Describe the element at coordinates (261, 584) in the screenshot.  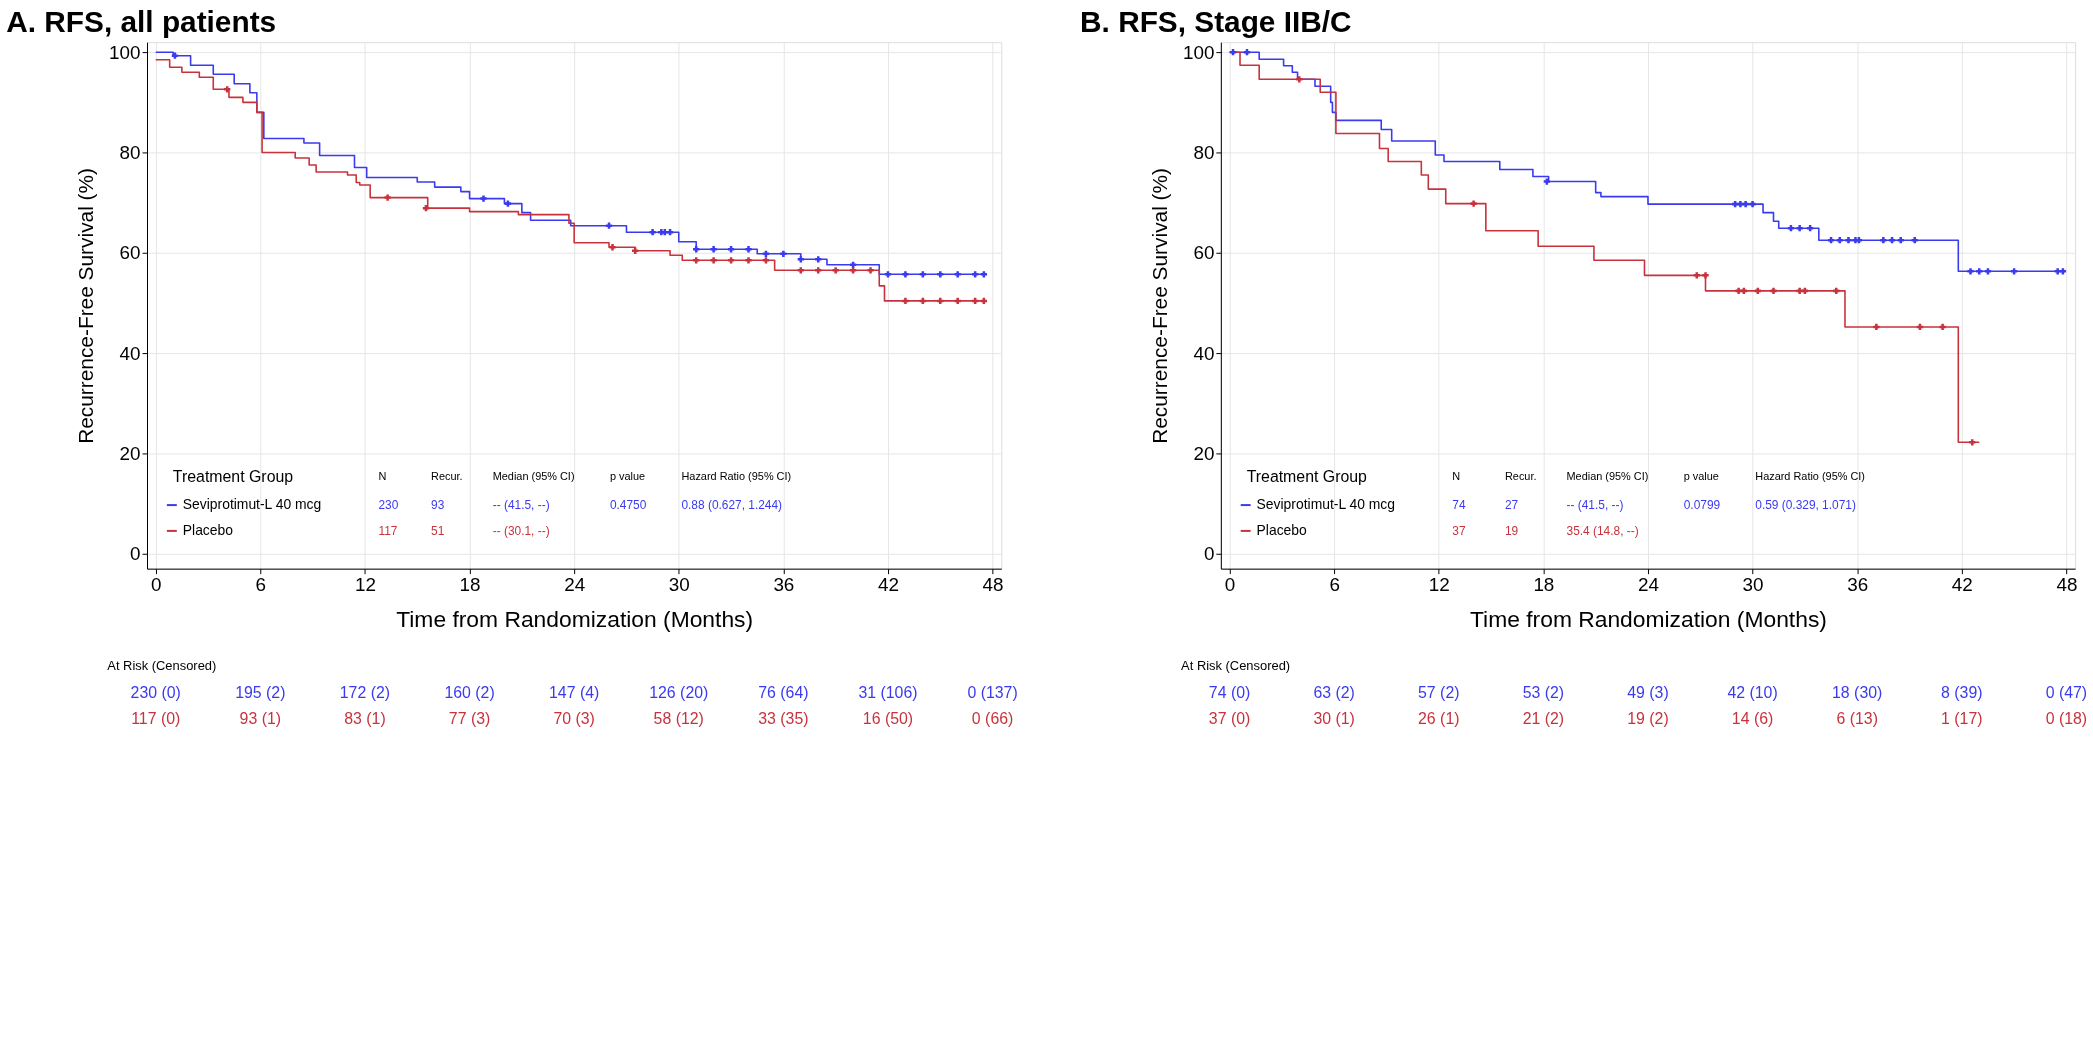
I see `x-tick-label: 6` at that location.